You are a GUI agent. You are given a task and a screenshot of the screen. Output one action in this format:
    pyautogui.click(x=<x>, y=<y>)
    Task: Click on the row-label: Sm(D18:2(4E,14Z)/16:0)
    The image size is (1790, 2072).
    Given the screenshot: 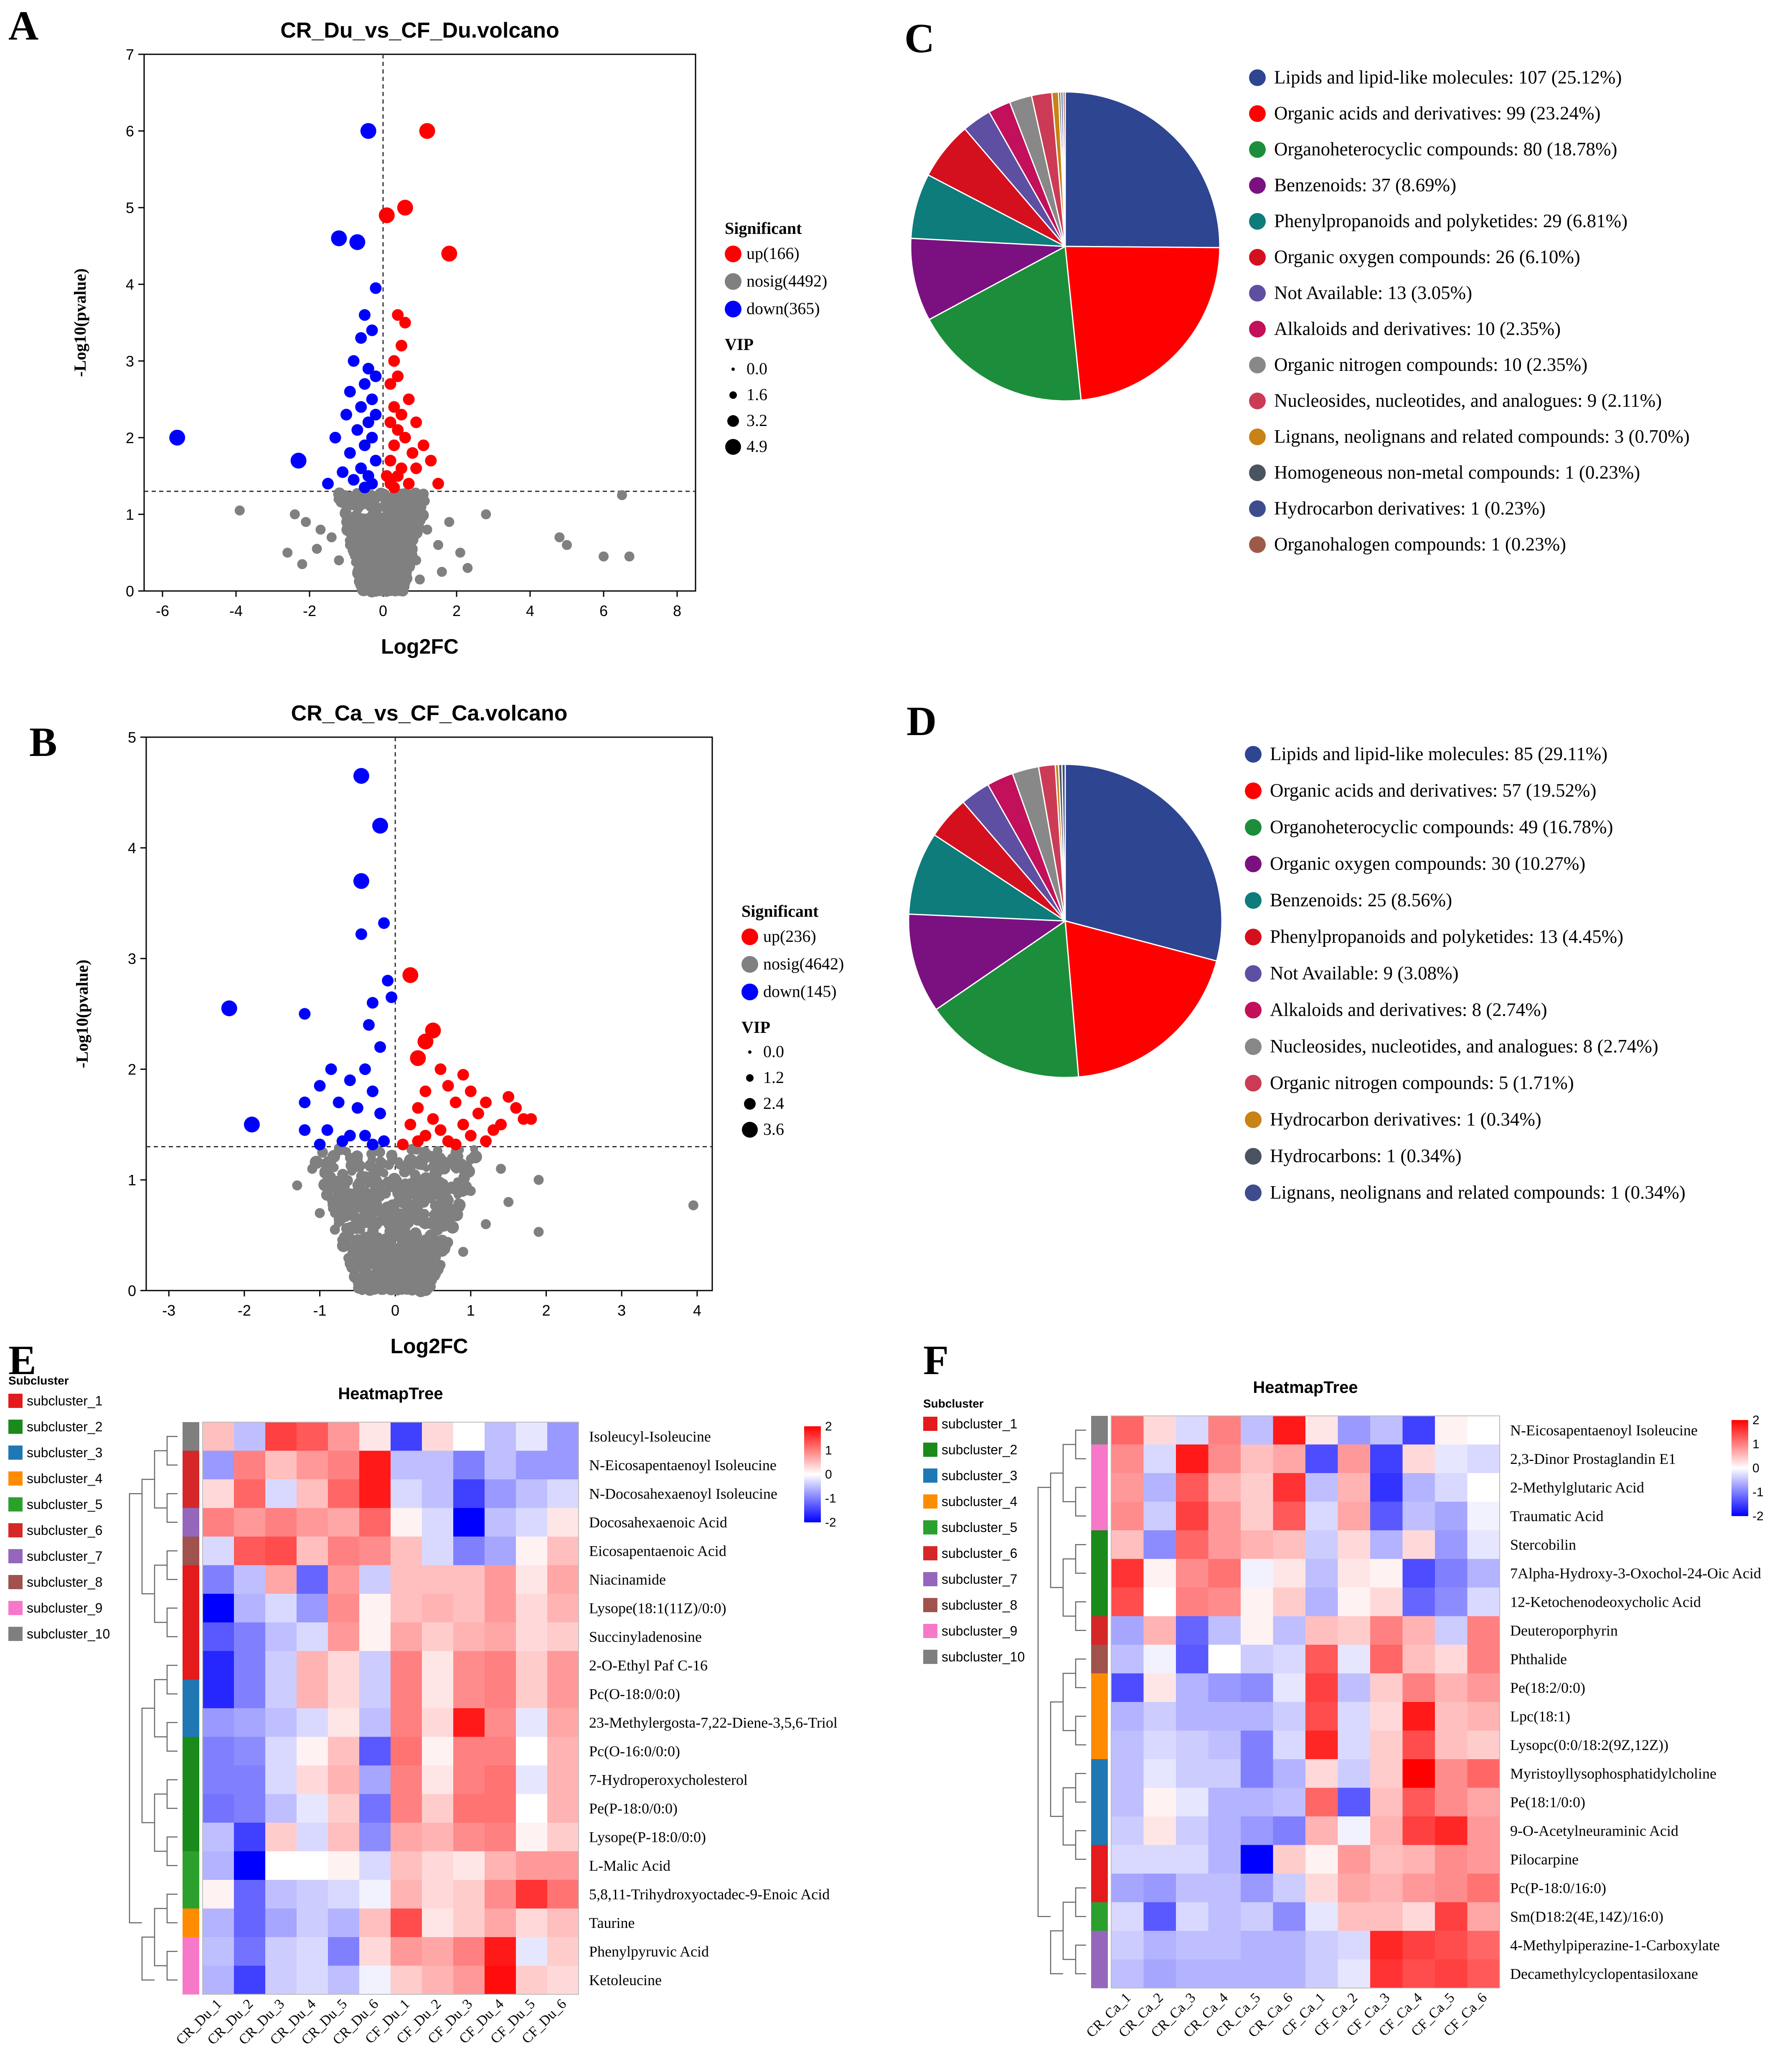 What is the action you would take?
    pyautogui.click(x=1586, y=1916)
    